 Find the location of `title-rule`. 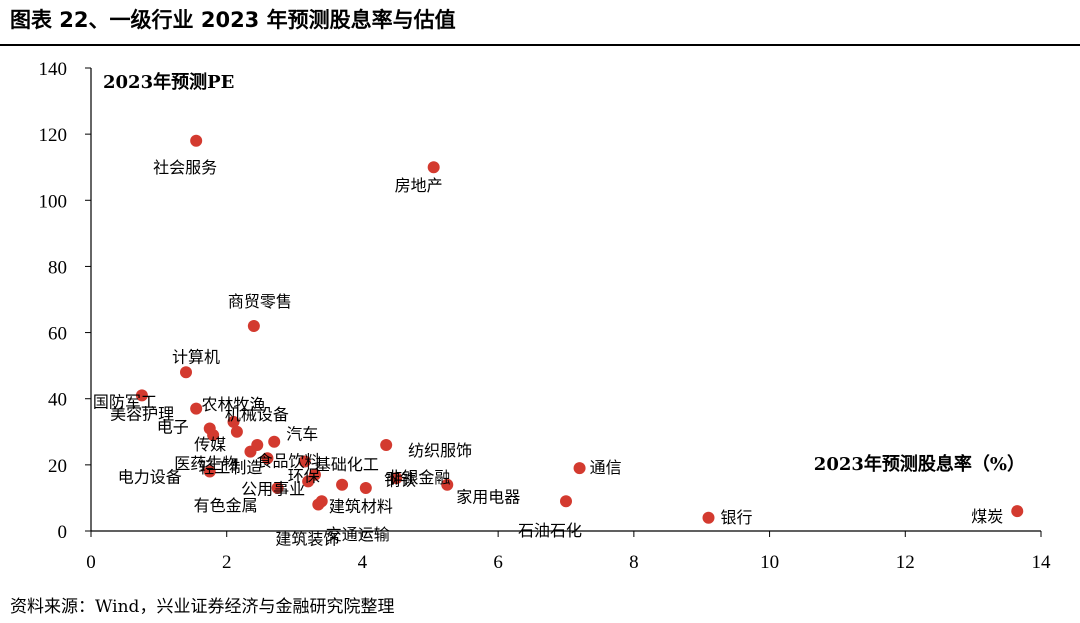

title-rule is located at coordinates (540, 45).